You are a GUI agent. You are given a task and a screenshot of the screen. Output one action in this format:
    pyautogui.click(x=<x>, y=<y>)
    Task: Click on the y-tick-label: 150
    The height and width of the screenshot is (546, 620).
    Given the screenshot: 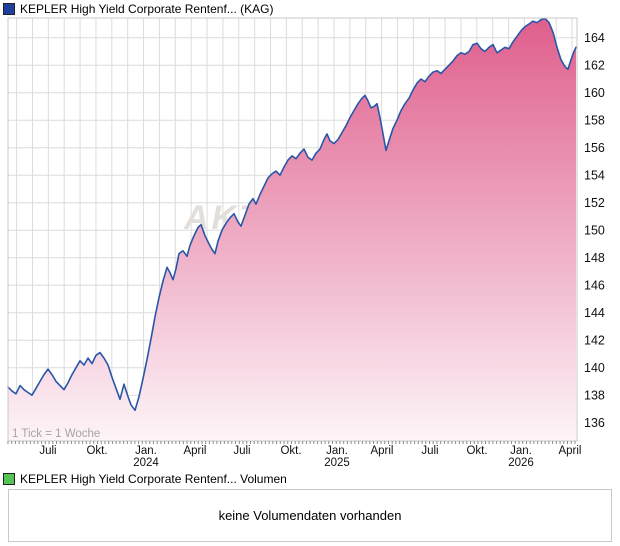 What is the action you would take?
    pyautogui.click(x=594, y=231)
    